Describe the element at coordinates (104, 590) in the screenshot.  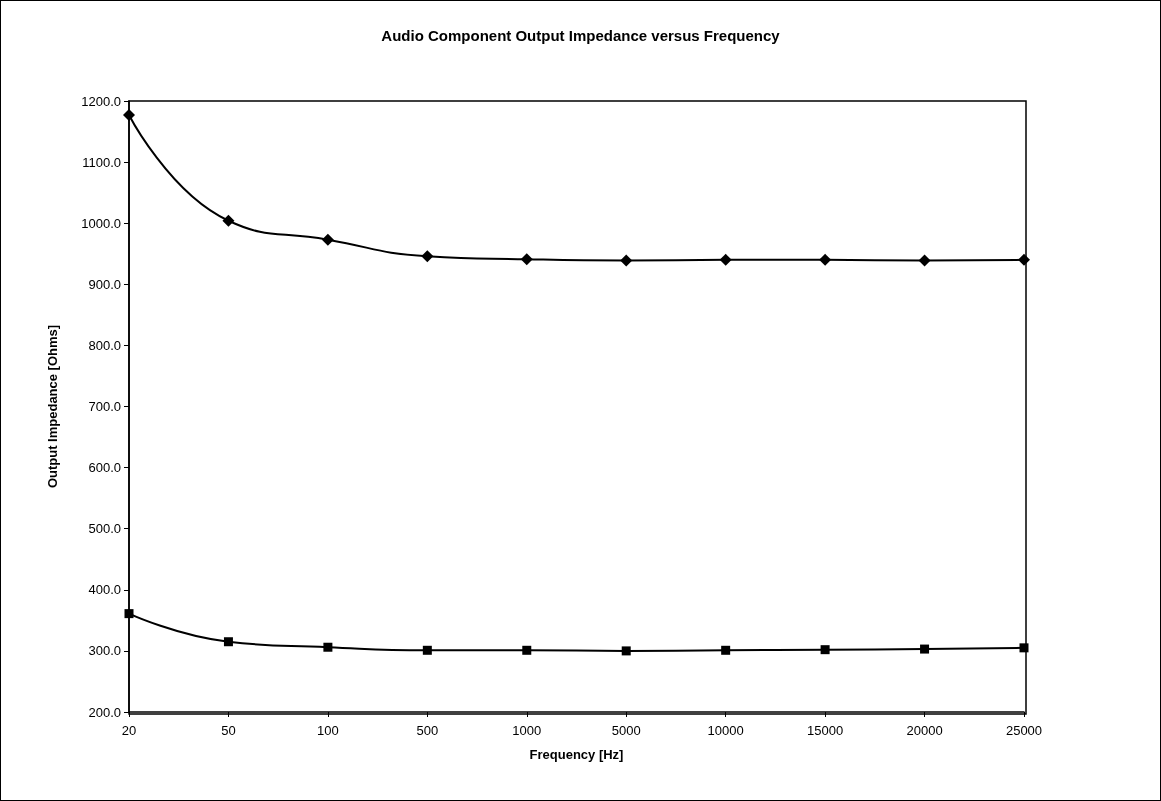
I see `y-tick-label: 400.0` at that location.